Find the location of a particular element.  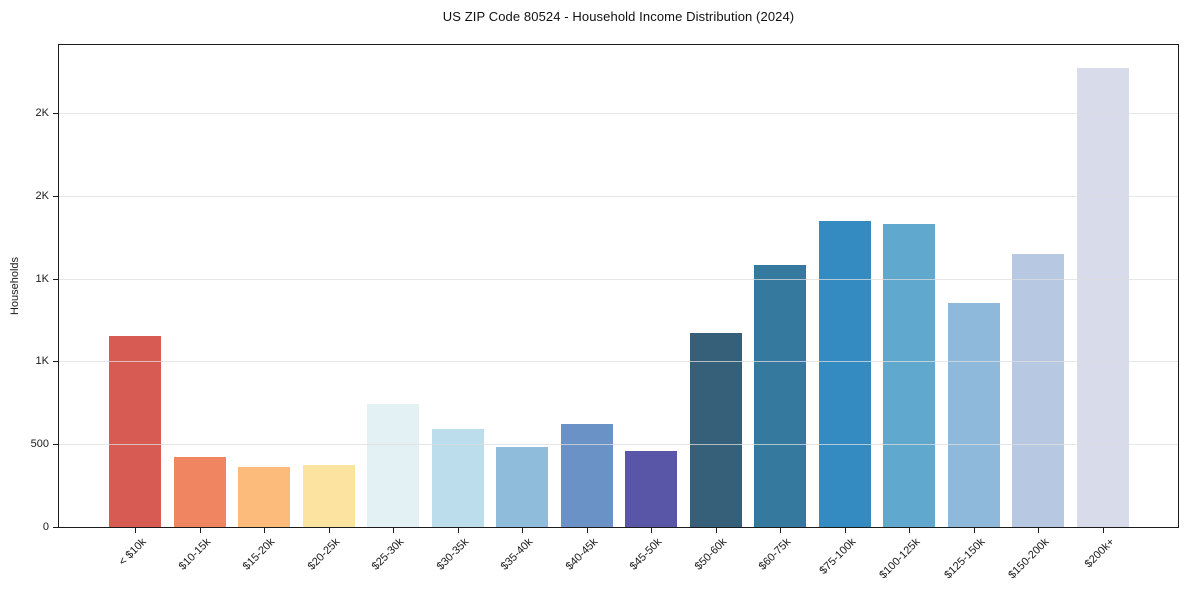

y-tick-label: 0 is located at coordinates (45, 527).